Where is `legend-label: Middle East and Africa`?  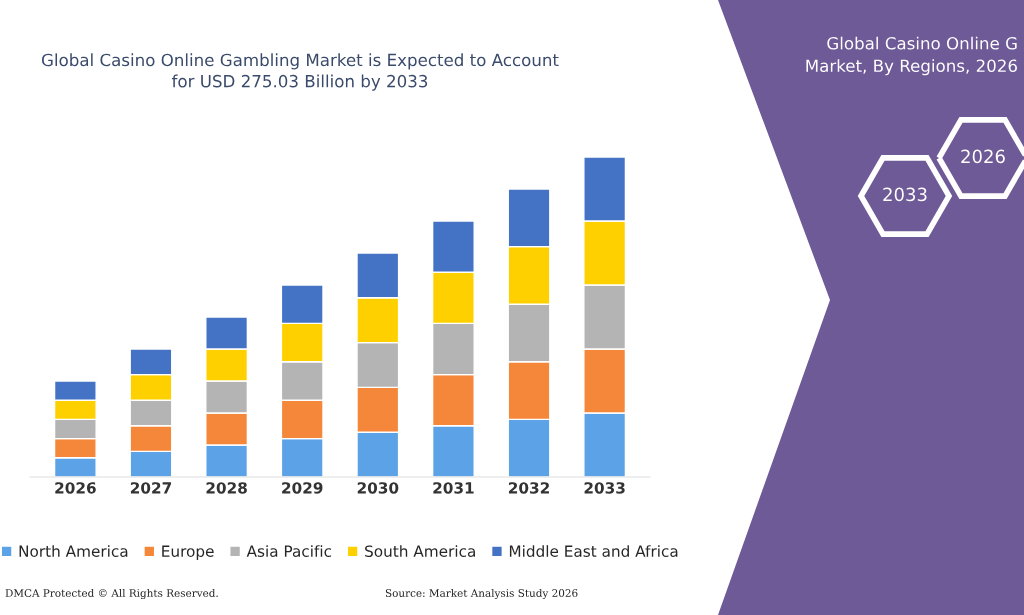 legend-label: Middle East and Africa is located at coordinates (593, 551).